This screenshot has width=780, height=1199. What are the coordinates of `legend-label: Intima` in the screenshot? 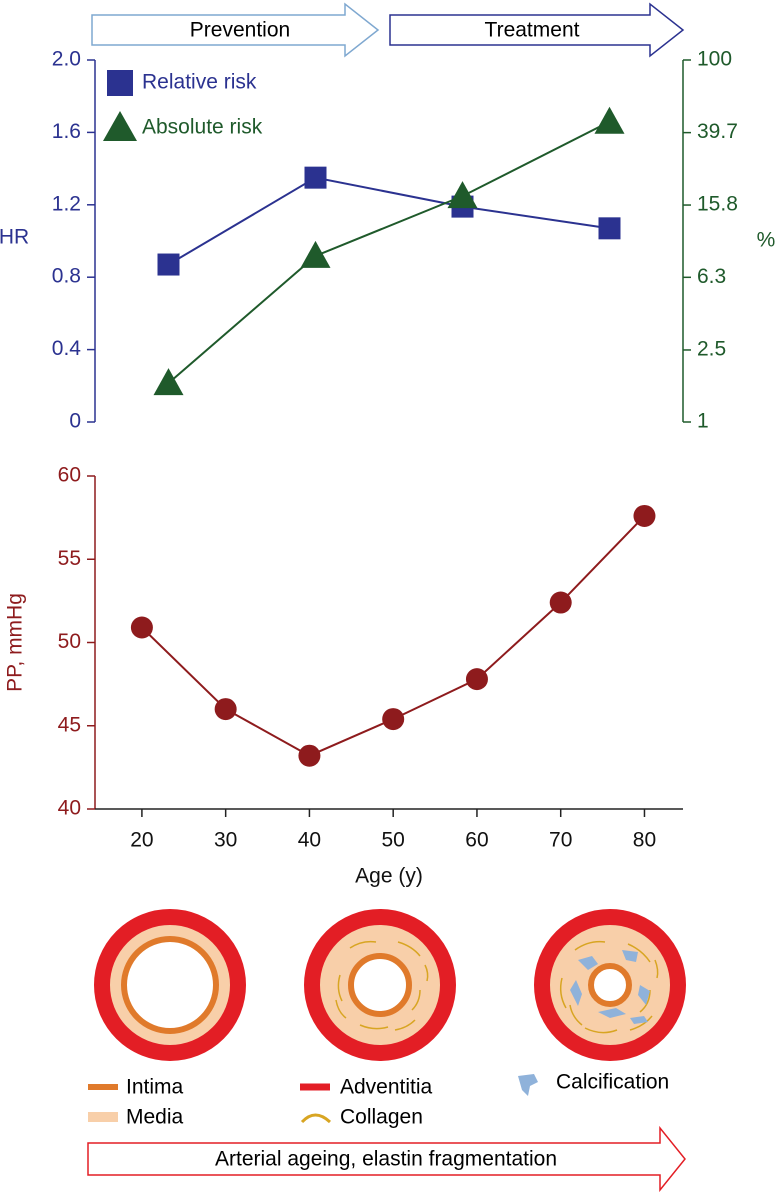 It's located at (155, 1087).